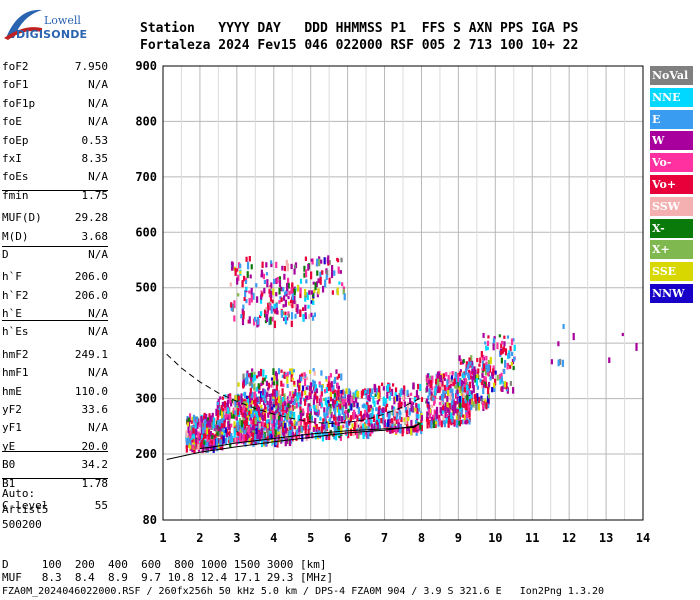 The image size is (700, 600). What do you see at coordinates (25, 509) in the screenshot?
I see `autoscaling-info: Auto: Artist5 500200` at bounding box center [25, 509].